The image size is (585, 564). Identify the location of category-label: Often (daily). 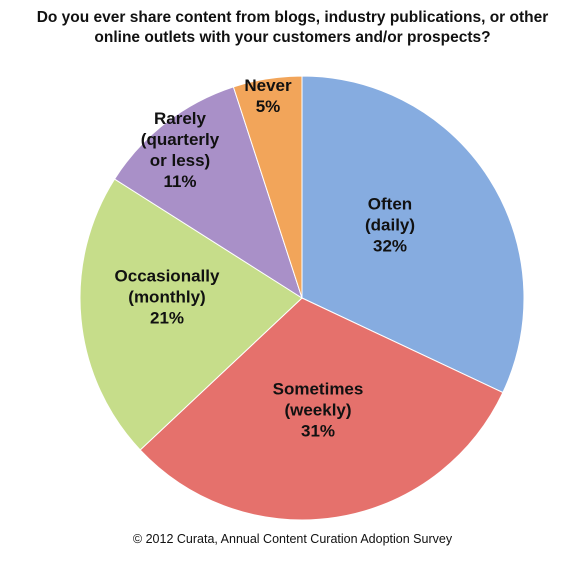
(390, 214).